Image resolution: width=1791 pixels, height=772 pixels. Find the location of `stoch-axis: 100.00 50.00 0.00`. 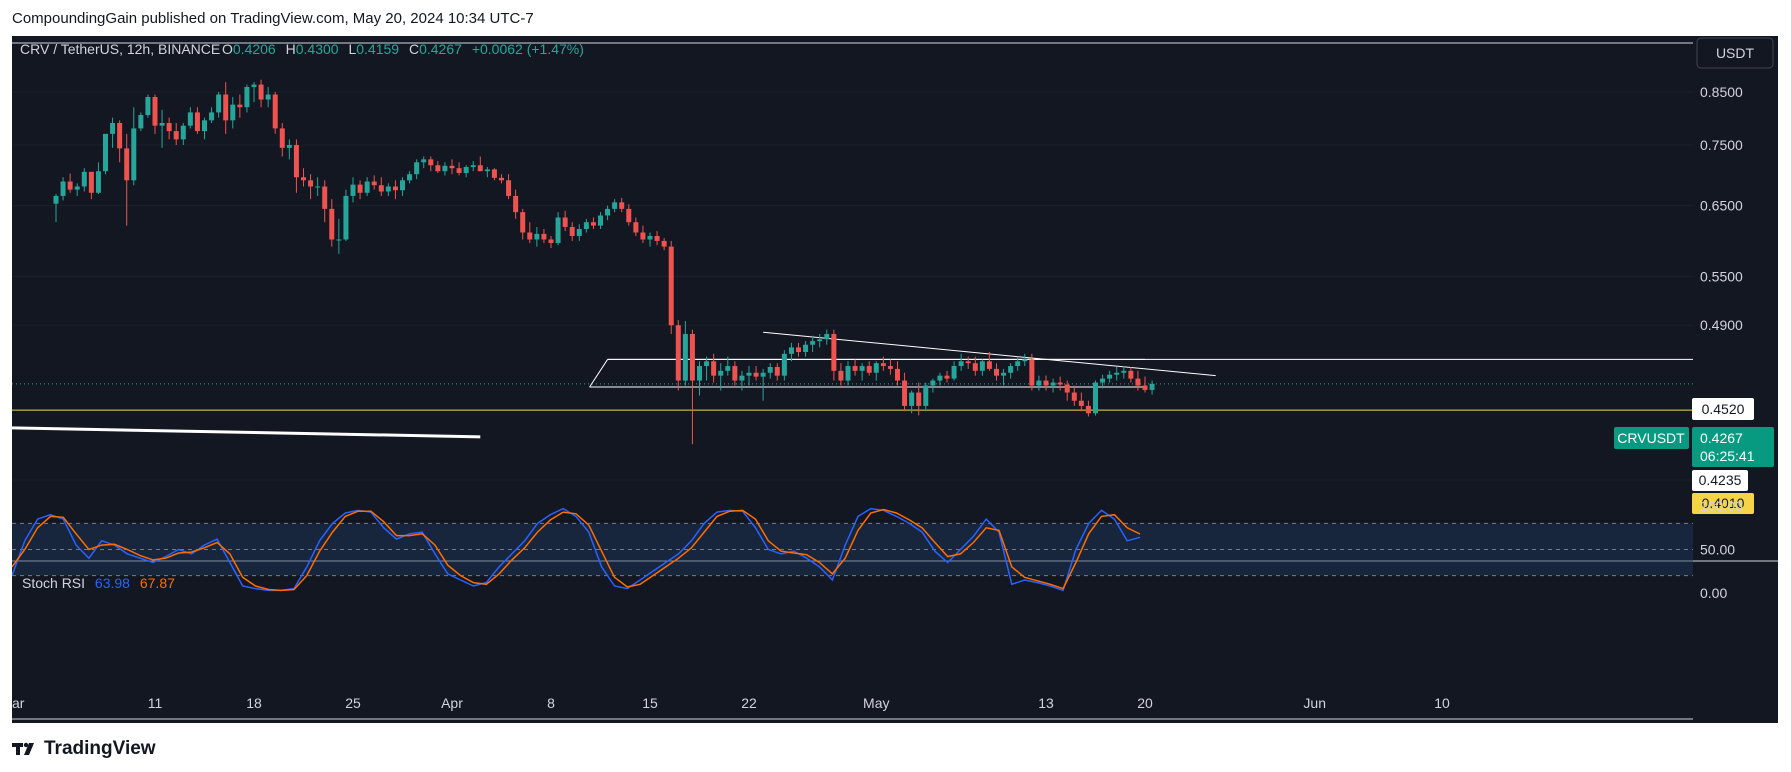

stoch-axis: 100.00 50.00 0.00 is located at coordinates (1721, 549).